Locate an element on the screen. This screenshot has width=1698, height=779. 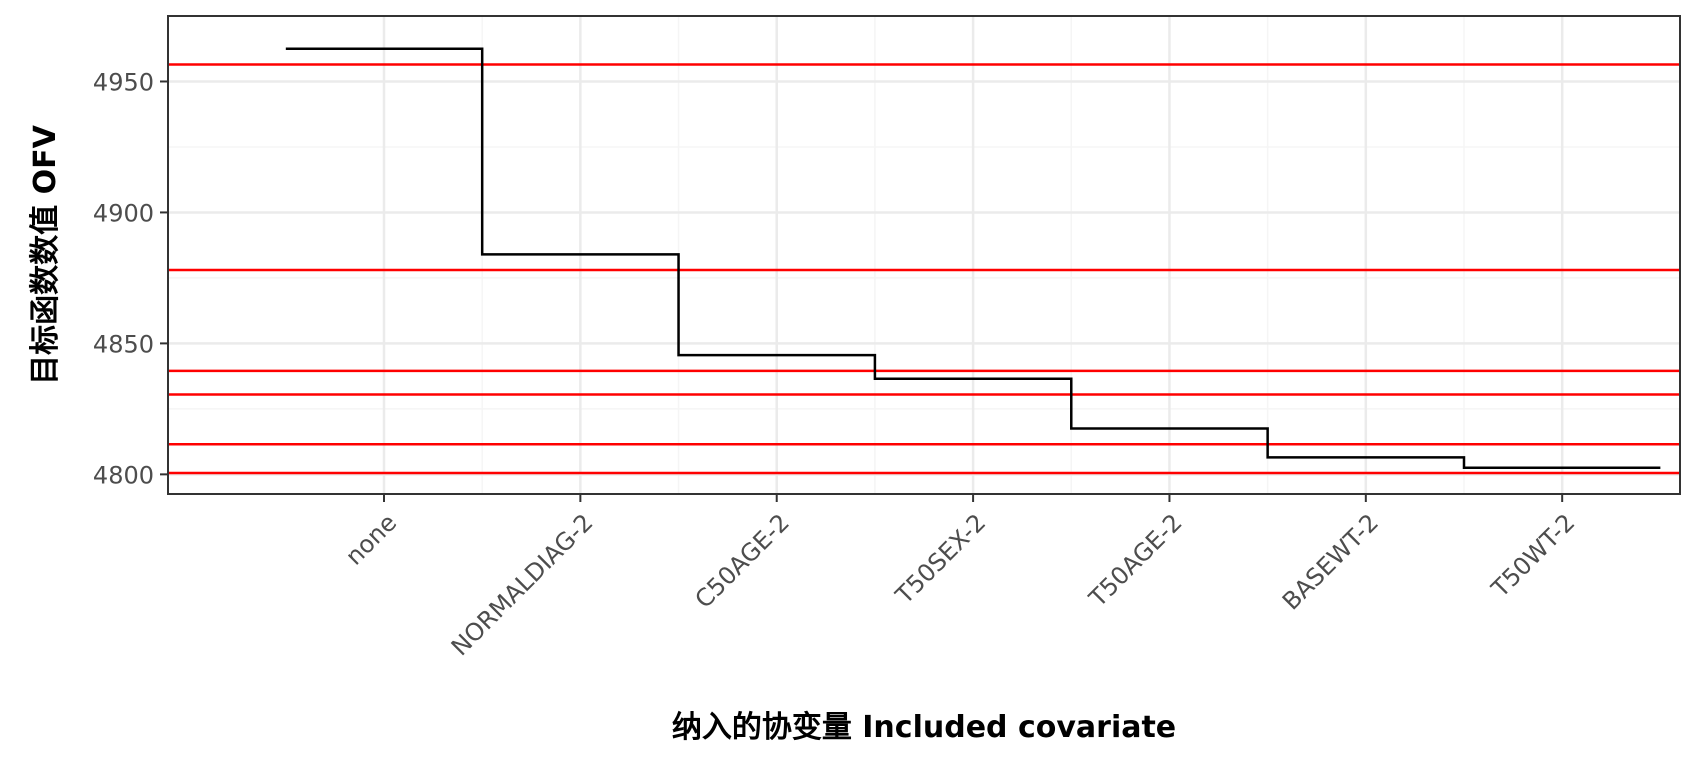
x-axis-title: 纳入的协变量 Included covariate is located at coordinates (924, 727).